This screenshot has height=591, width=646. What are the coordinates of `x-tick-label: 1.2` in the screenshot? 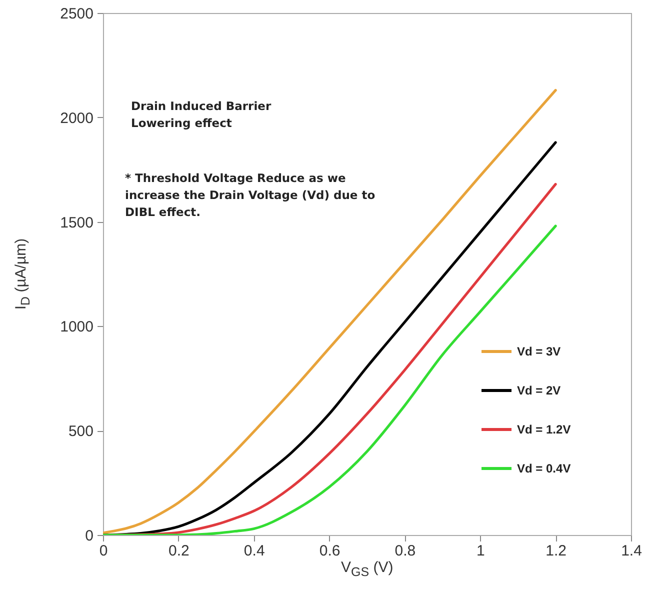 It's located at (556, 551).